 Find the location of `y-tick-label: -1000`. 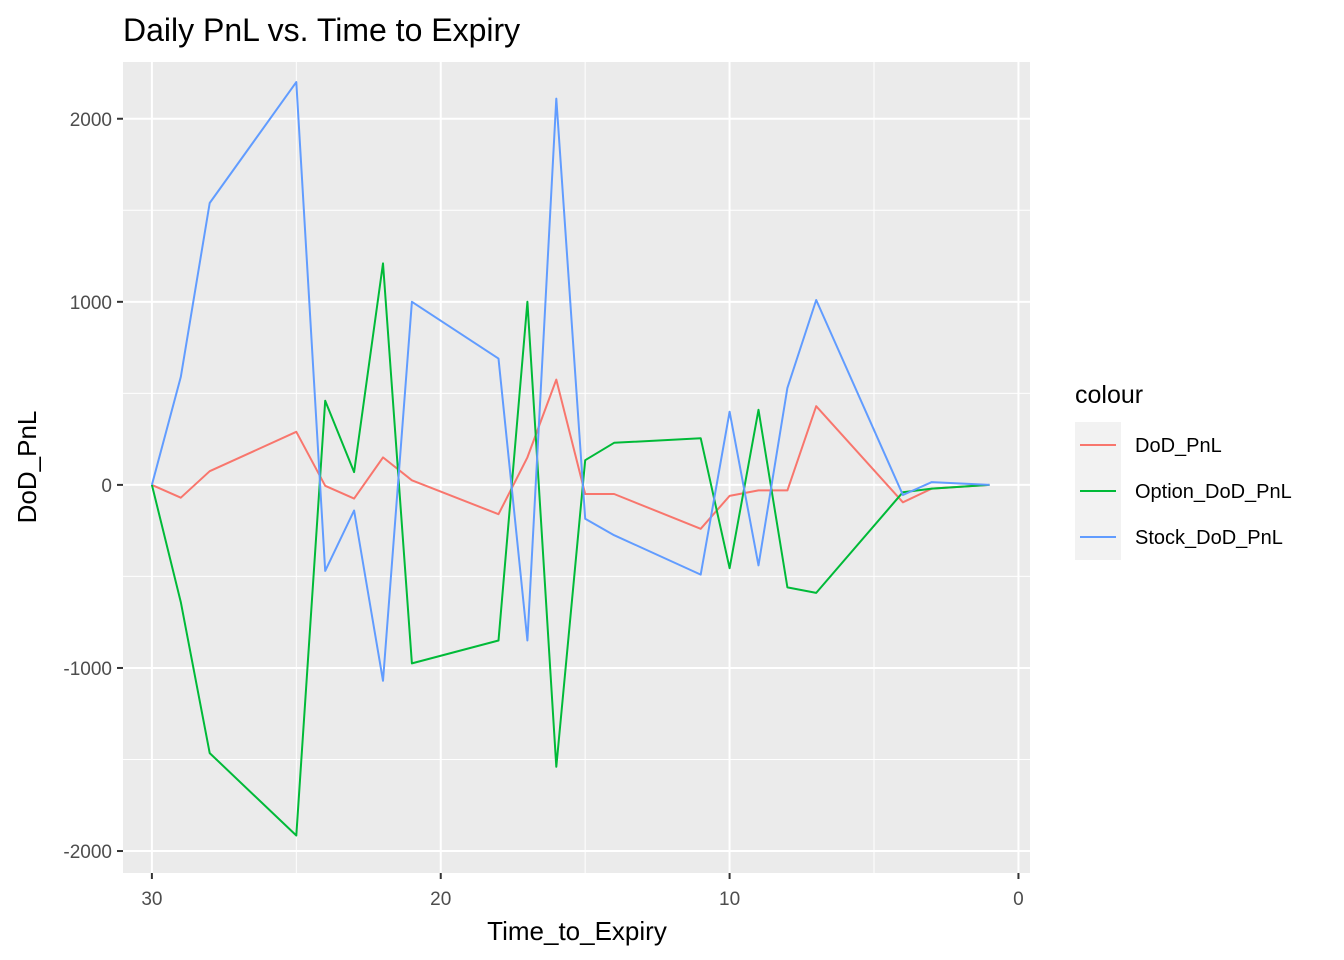

y-tick-label: -1000 is located at coordinates (87, 669).